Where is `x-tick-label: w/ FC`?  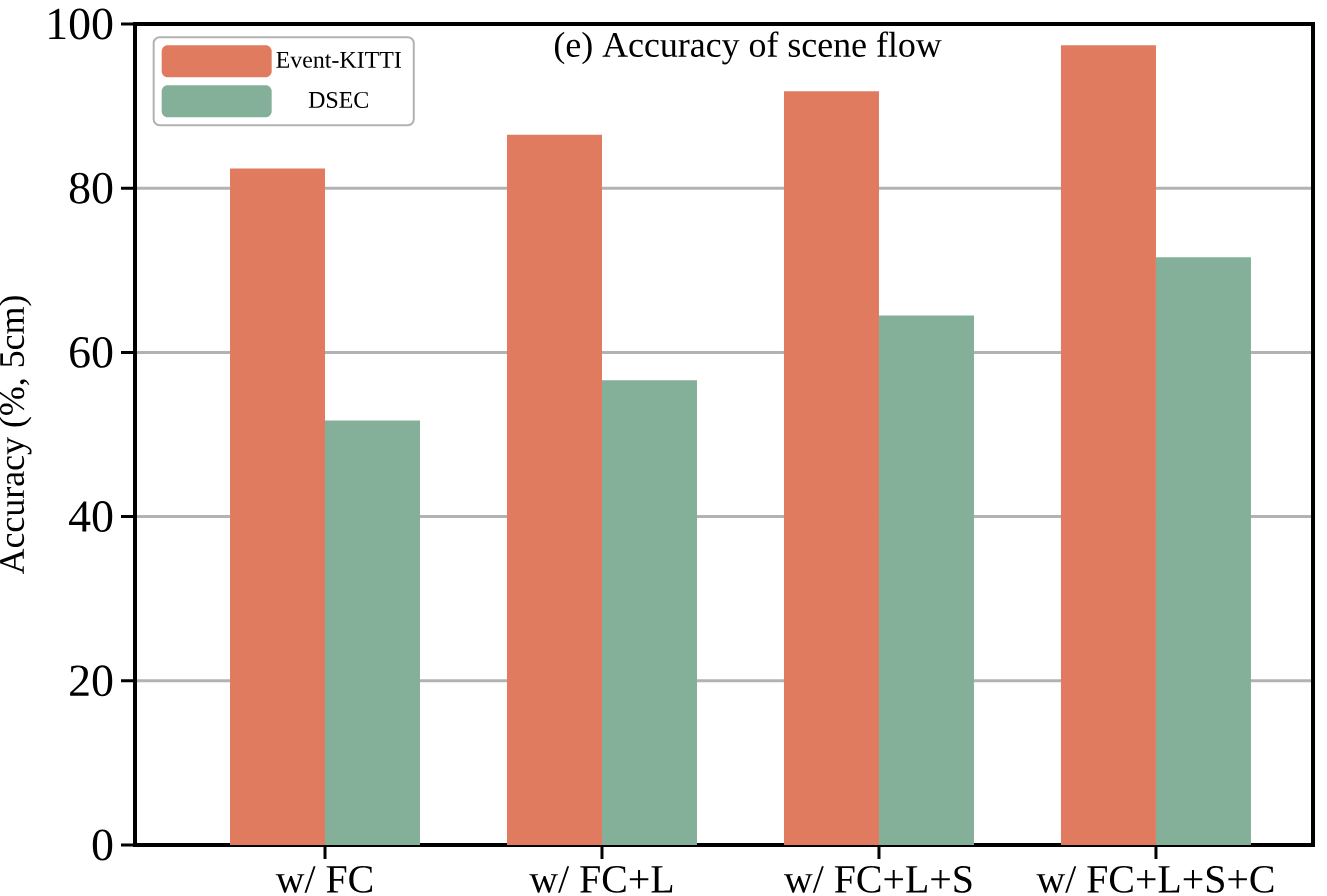
x-tick-label: w/ FC is located at coordinates (324, 879).